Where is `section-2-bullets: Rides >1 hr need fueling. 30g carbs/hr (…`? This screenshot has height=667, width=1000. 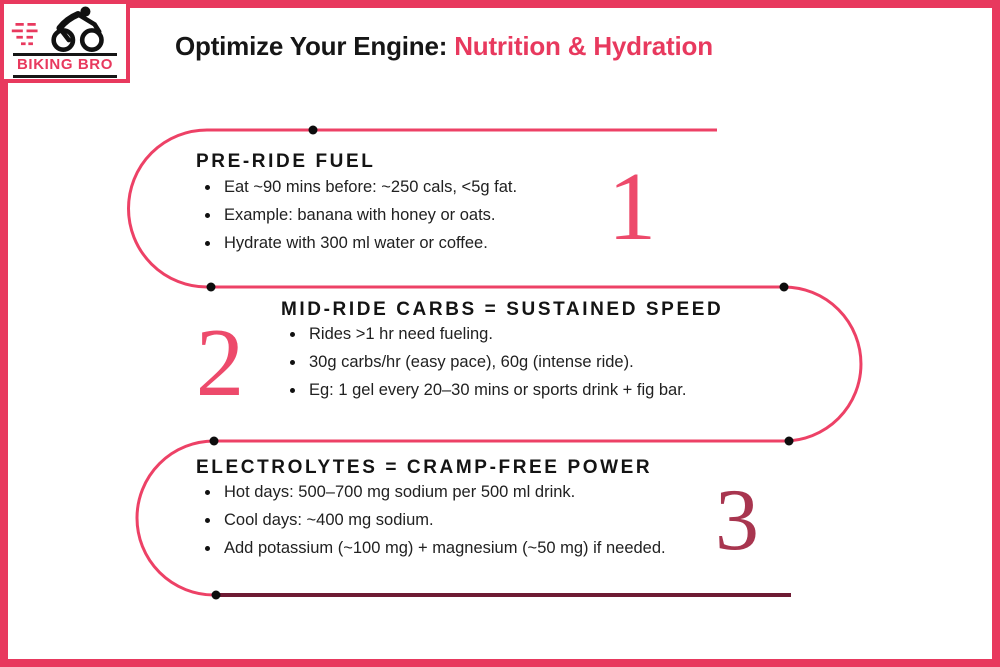
section-2-bullets: Rides >1 hr need fueling. 30g carbs/hr (… is located at coordinates (487, 367).